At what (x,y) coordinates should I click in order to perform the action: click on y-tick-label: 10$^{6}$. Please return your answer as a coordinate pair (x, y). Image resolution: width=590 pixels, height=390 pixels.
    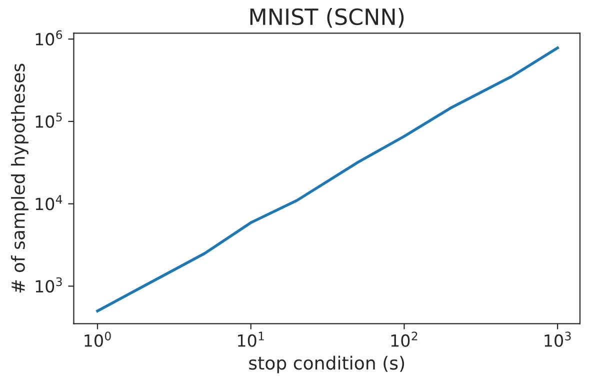
    Looking at the image, I should click on (49, 38).